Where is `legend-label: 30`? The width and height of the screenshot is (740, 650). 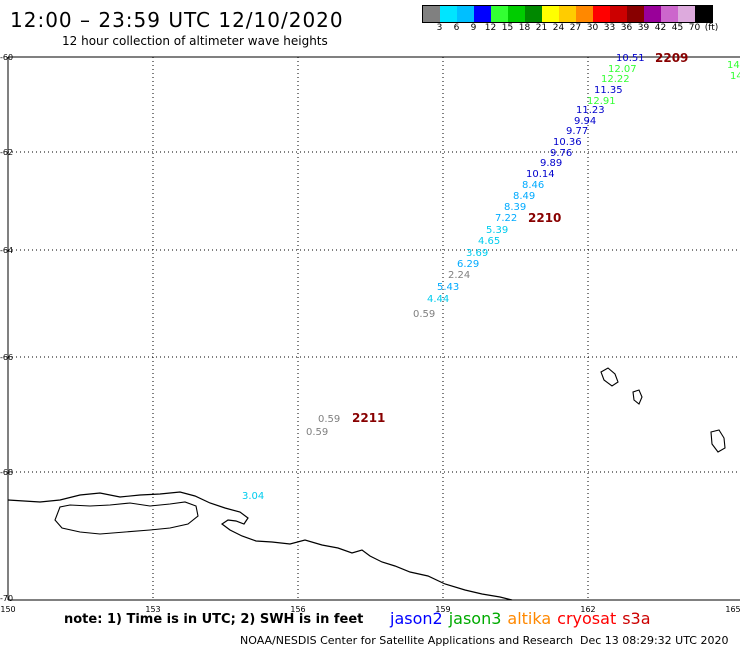
legend-label: 30 is located at coordinates (592, 28).